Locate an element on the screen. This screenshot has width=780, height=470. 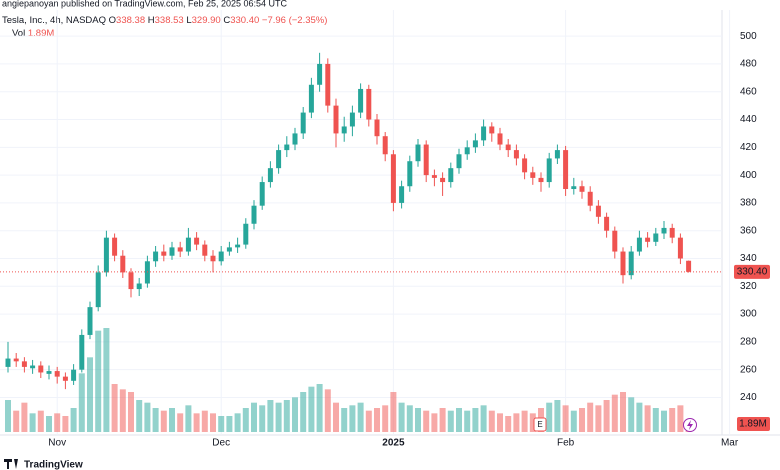
y-tick-label: 500 is located at coordinates (748, 36).